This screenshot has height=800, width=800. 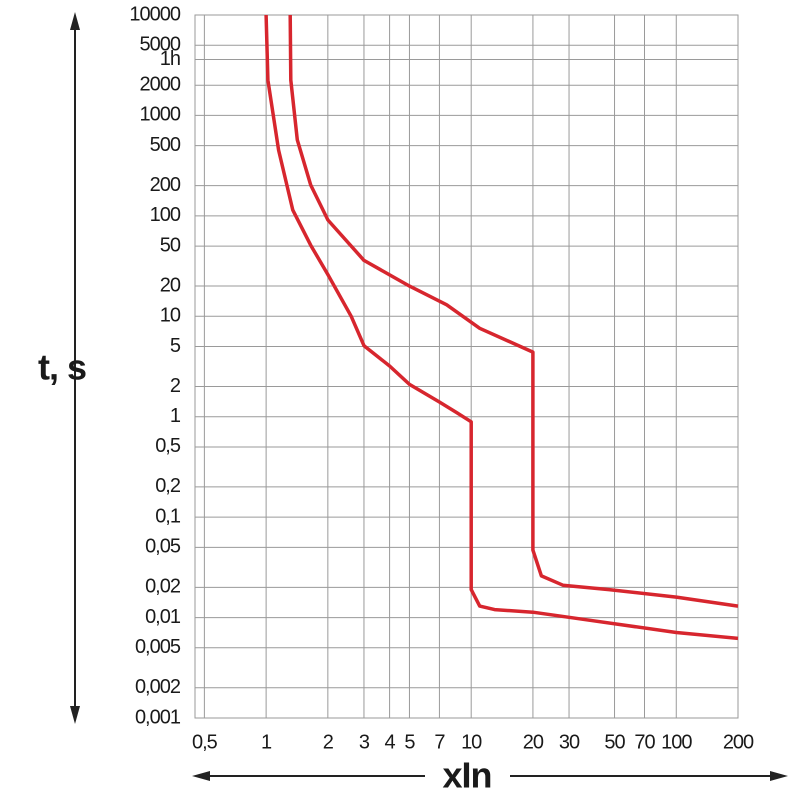 What do you see at coordinates (533, 742) in the screenshot?
I see `x-tick-label: 20` at bounding box center [533, 742].